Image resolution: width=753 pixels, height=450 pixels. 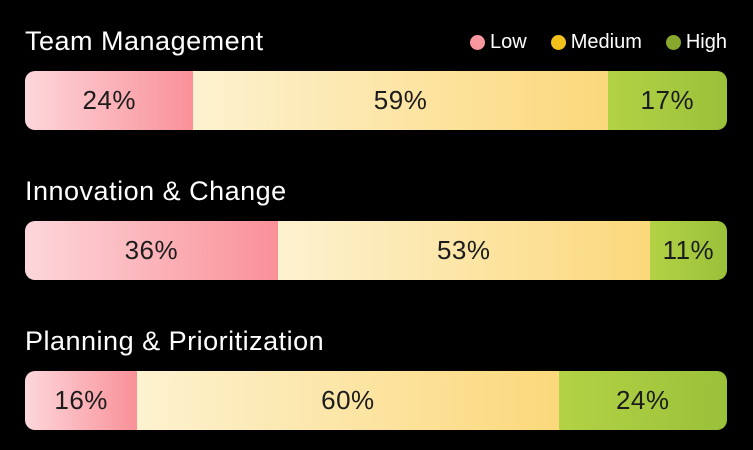 I want to click on legend-dot-low-icon, so click(x=478, y=42).